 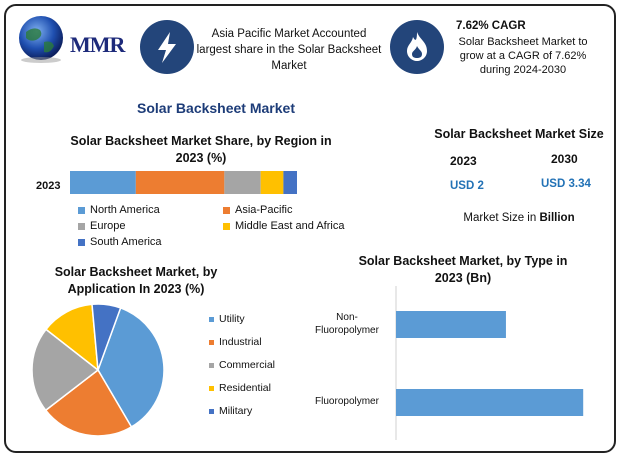 I want to click on type-bar-fluoropolymer, so click(x=490, y=402).